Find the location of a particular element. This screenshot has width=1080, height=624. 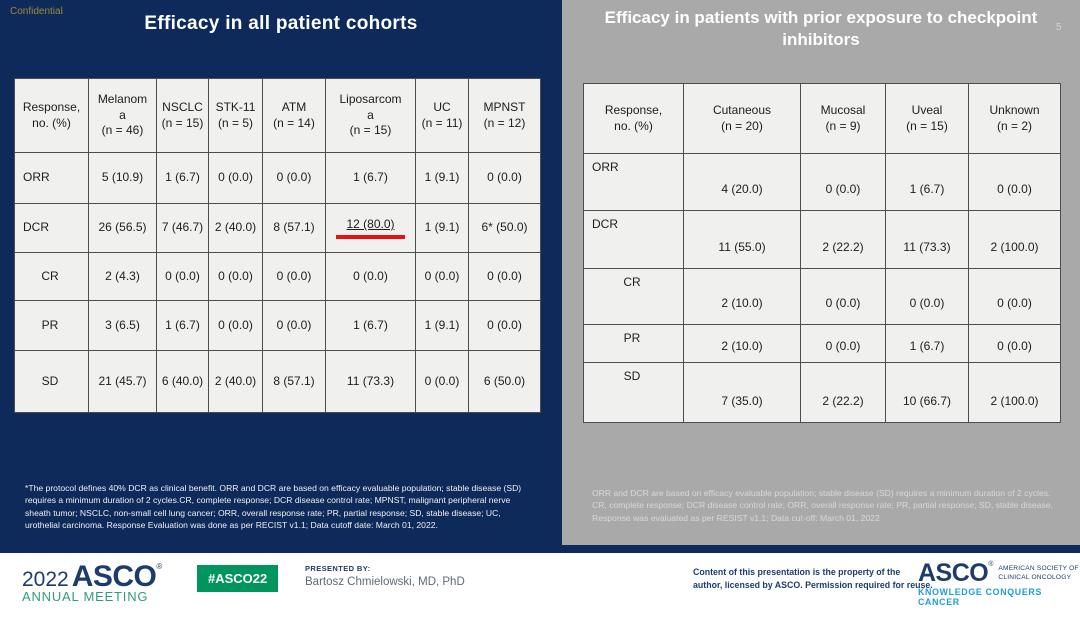

table-cell: 2 (100.0) is located at coordinates (1014, 392).